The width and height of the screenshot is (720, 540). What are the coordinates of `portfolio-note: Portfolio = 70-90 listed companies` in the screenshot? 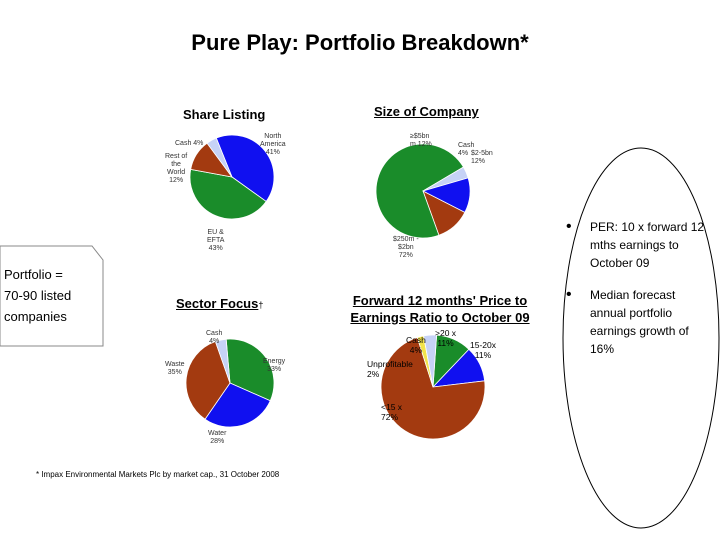 It's located at (54, 295).